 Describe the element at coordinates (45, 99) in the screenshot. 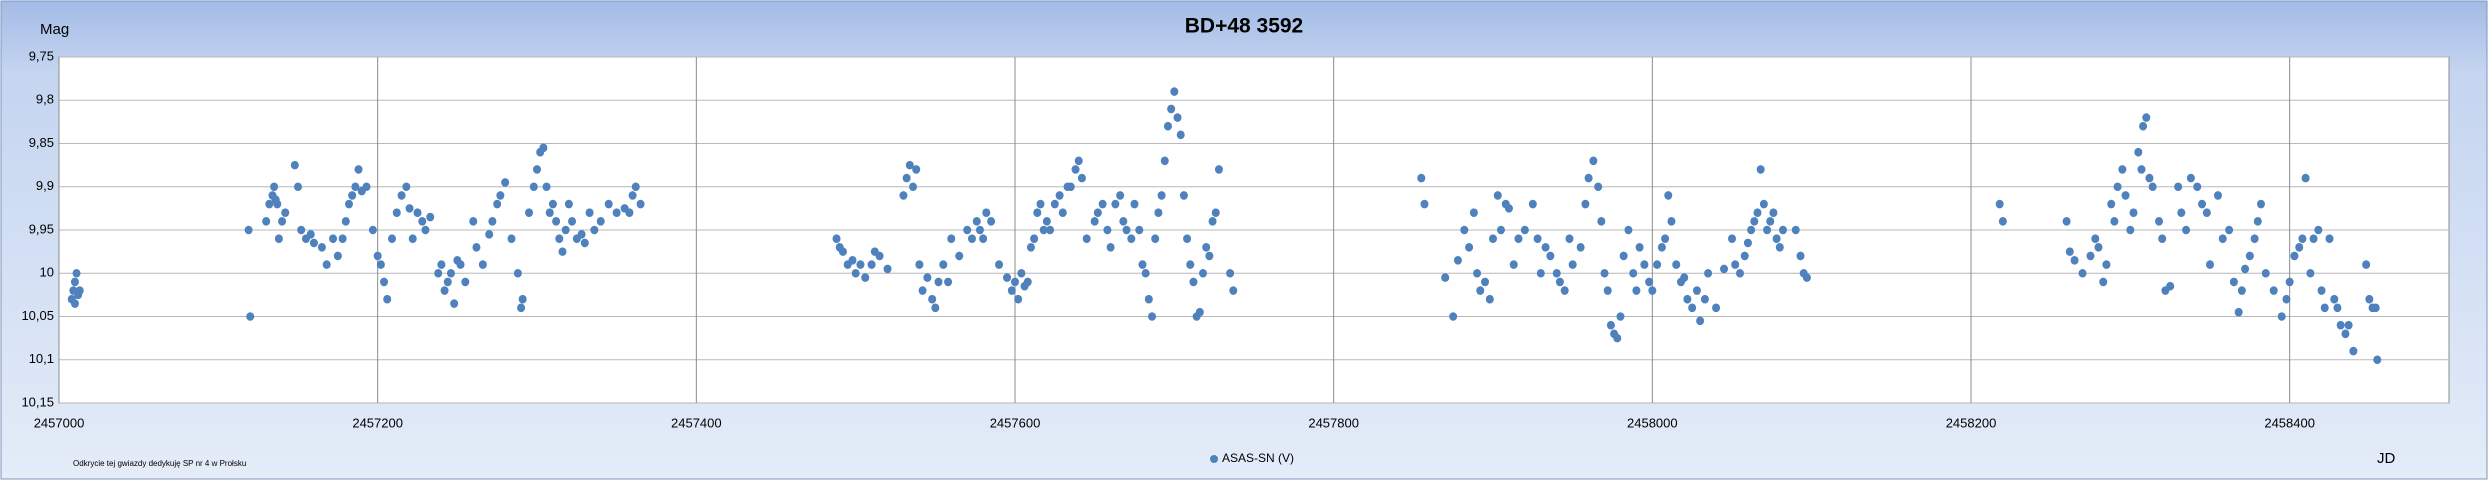

I see `y-tick-label: 9,8` at that location.